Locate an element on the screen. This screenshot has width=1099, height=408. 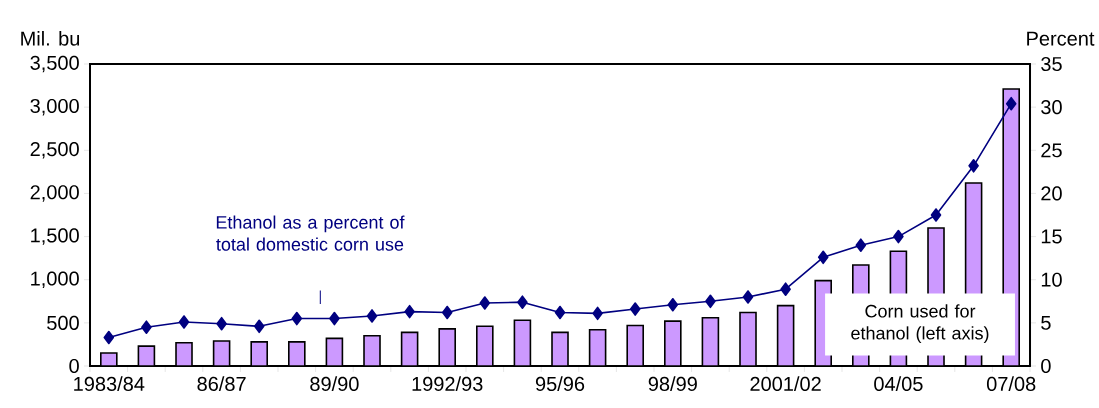
series-label: Corn used for ethanol (left axis) is located at coordinates (920, 324).